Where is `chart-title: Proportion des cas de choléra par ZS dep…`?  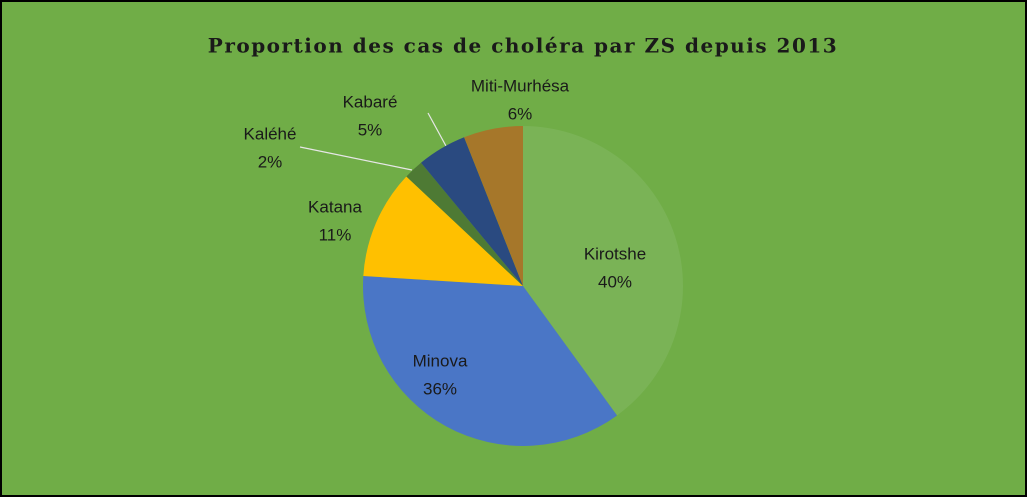
chart-title: Proportion des cas de choléra par ZS dep… is located at coordinates (523, 46).